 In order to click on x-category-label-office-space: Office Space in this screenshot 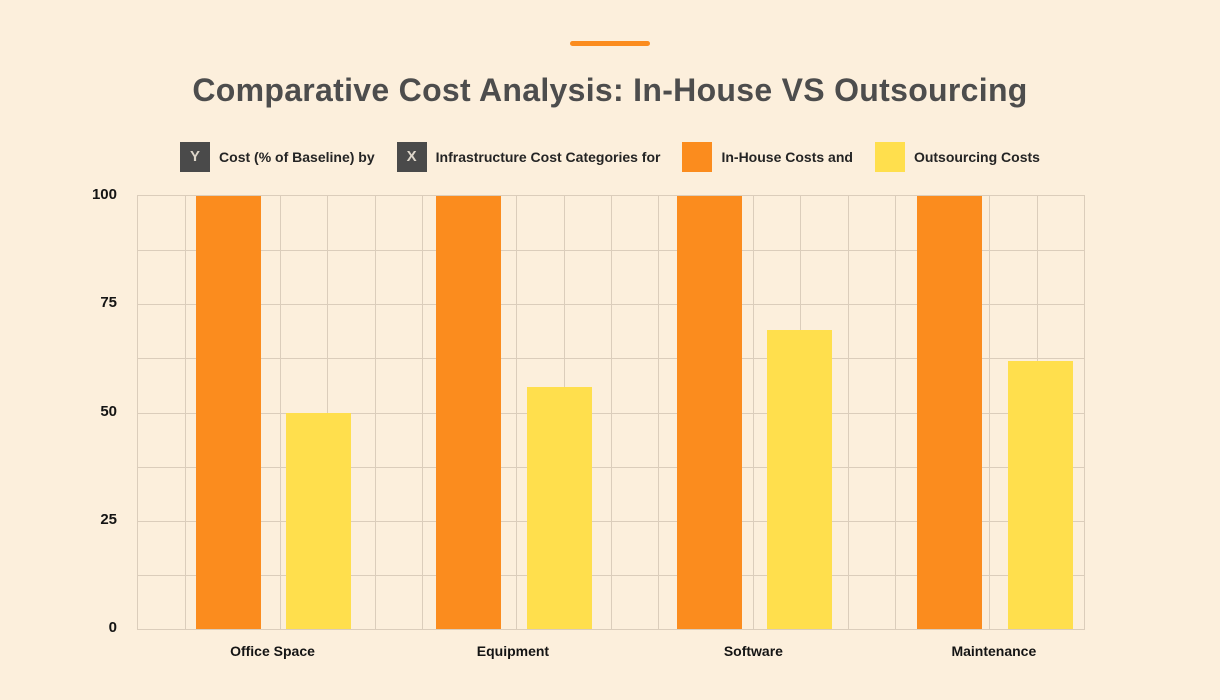, I will do `click(272, 651)`.